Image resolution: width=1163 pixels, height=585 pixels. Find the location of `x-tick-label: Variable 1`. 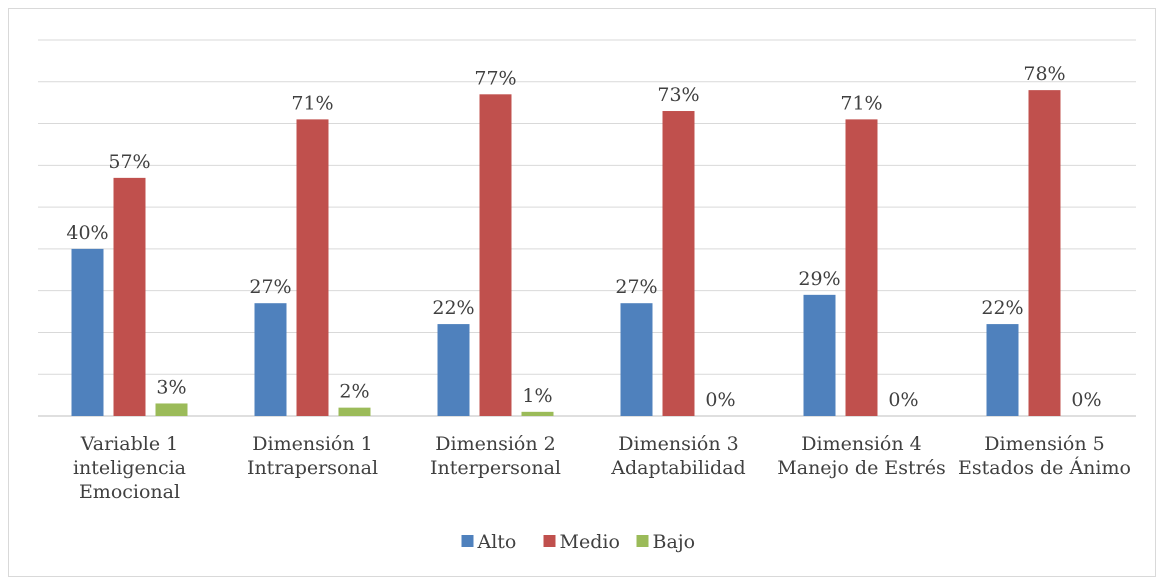

x-tick-label: Variable 1 is located at coordinates (129, 444).